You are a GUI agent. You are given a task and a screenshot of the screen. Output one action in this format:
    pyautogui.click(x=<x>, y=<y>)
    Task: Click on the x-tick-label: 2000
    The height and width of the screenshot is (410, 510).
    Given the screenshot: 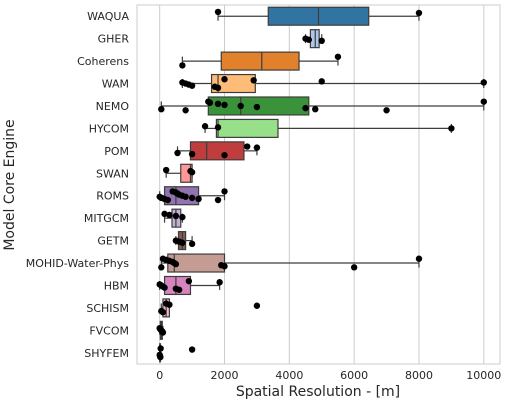 What is the action you would take?
    pyautogui.click(x=225, y=375)
    